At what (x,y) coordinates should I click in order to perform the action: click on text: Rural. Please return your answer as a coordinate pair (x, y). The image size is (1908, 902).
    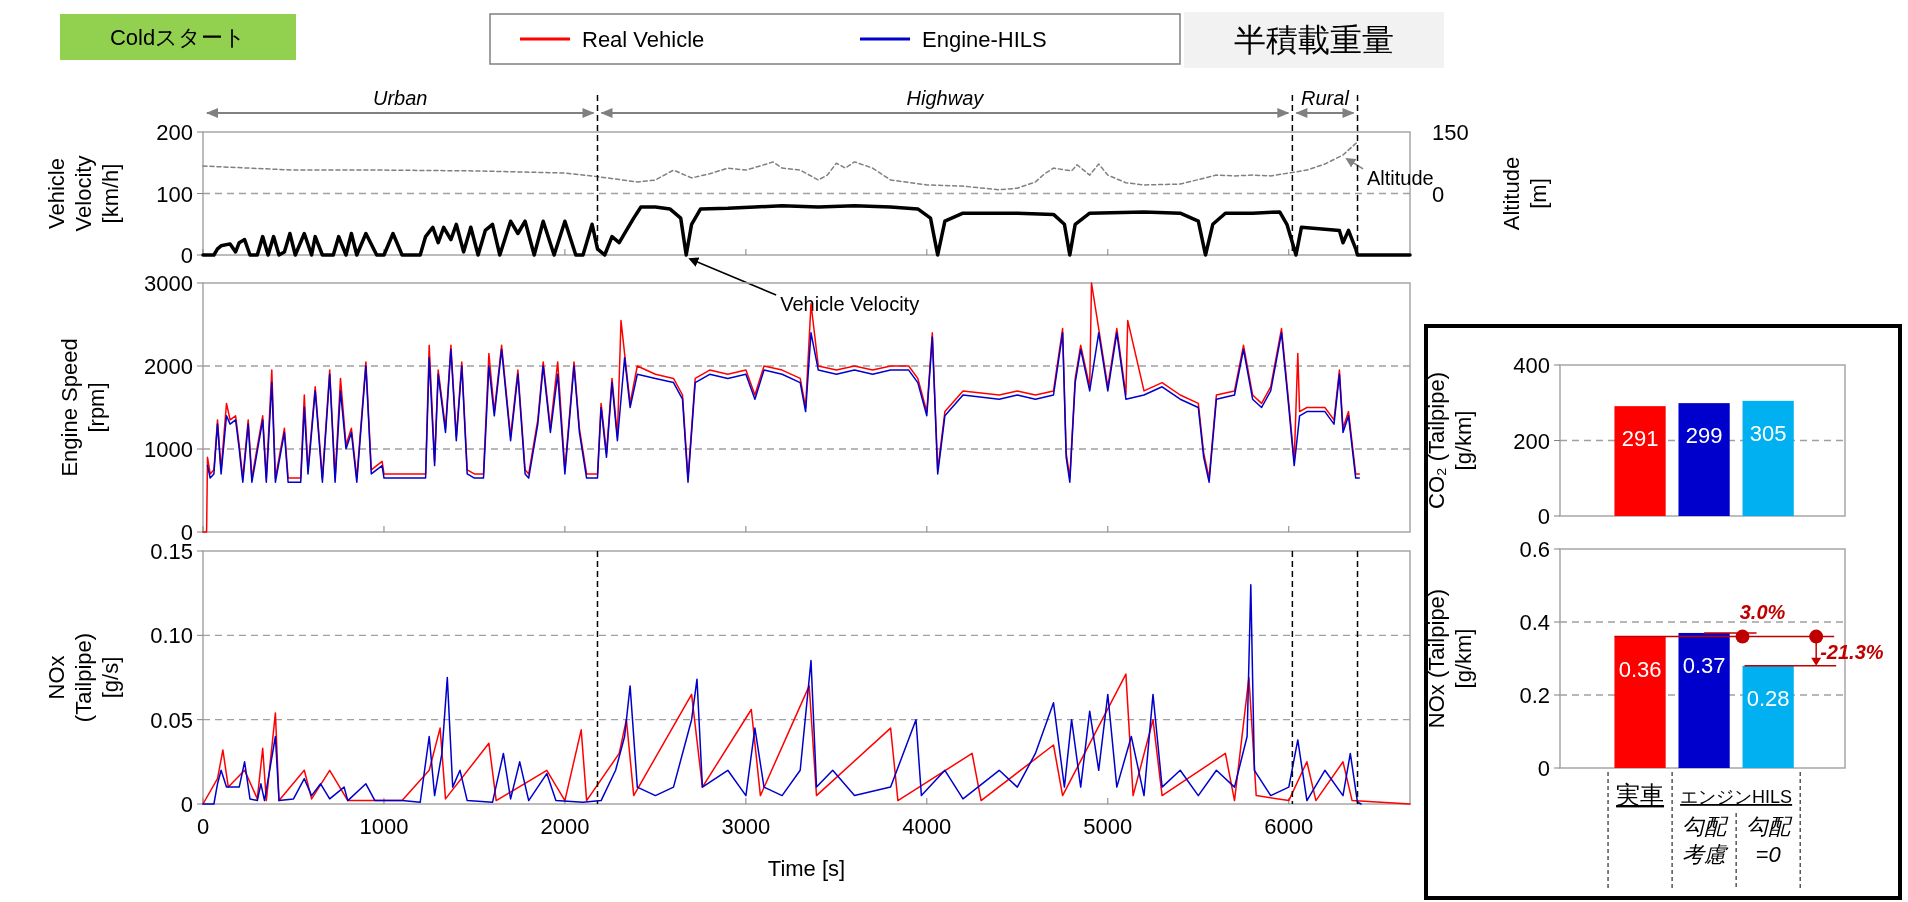
    Looking at the image, I should click on (1325, 98).